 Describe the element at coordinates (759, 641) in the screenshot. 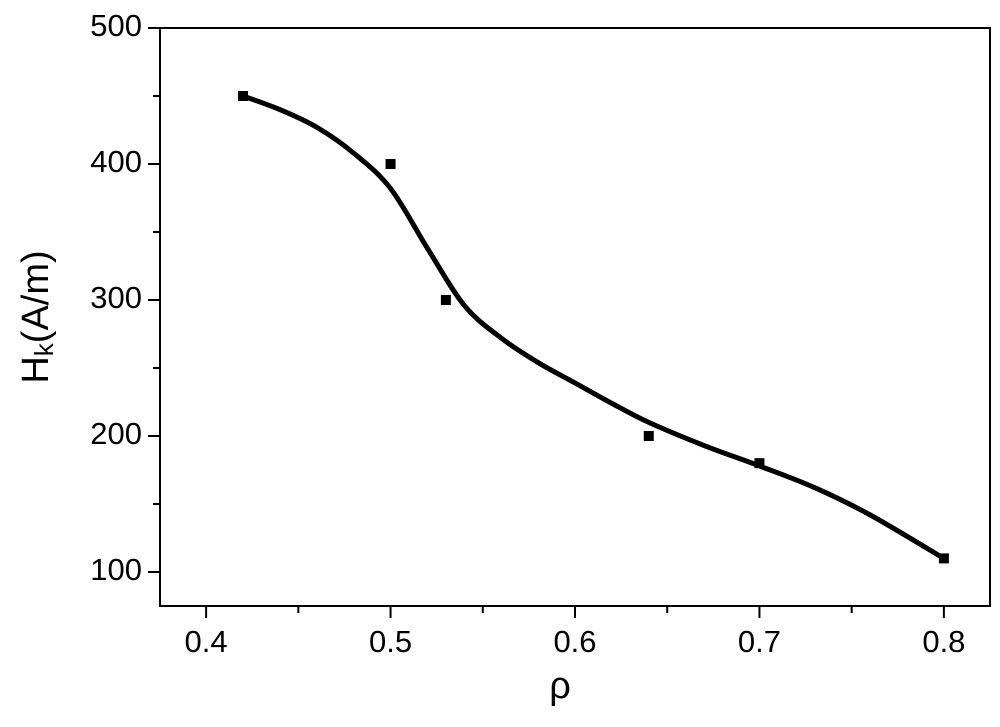

I see `x-tick-label: 0.7` at that location.